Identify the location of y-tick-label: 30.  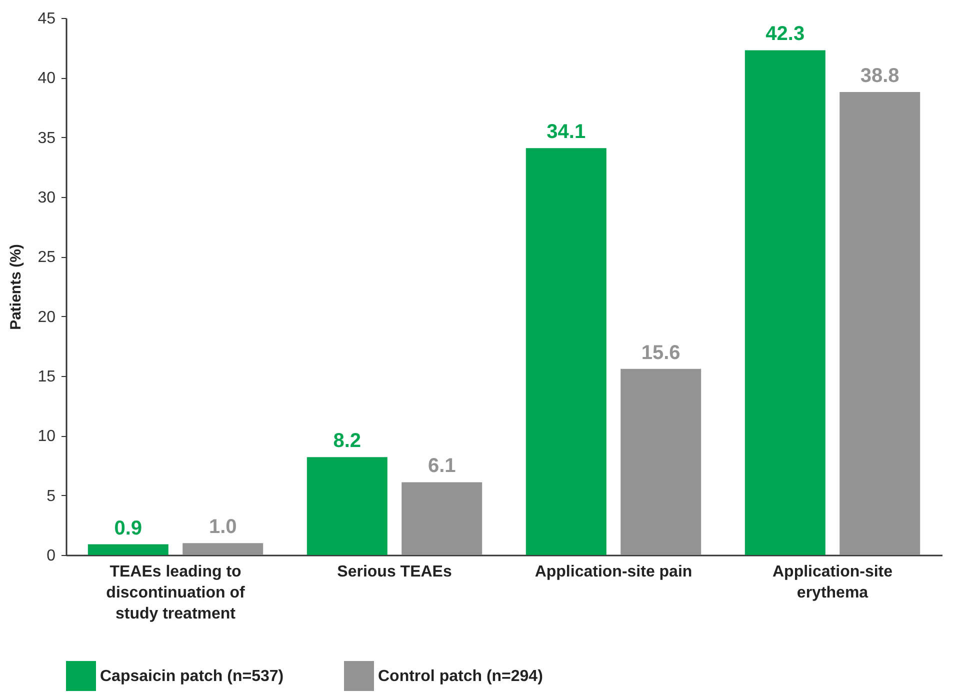
(47, 198).